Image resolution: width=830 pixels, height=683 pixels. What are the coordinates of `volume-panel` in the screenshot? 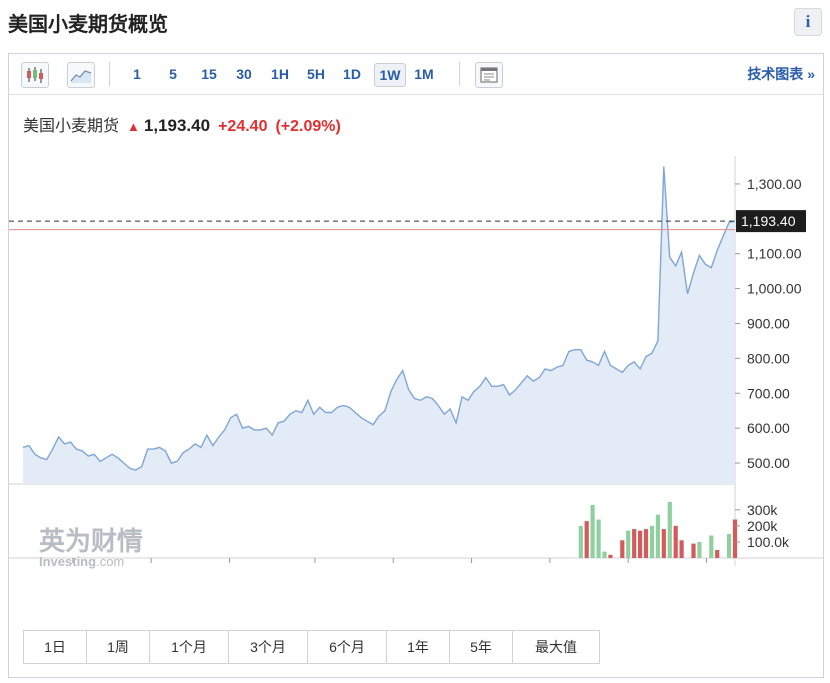 It's located at (658, 529).